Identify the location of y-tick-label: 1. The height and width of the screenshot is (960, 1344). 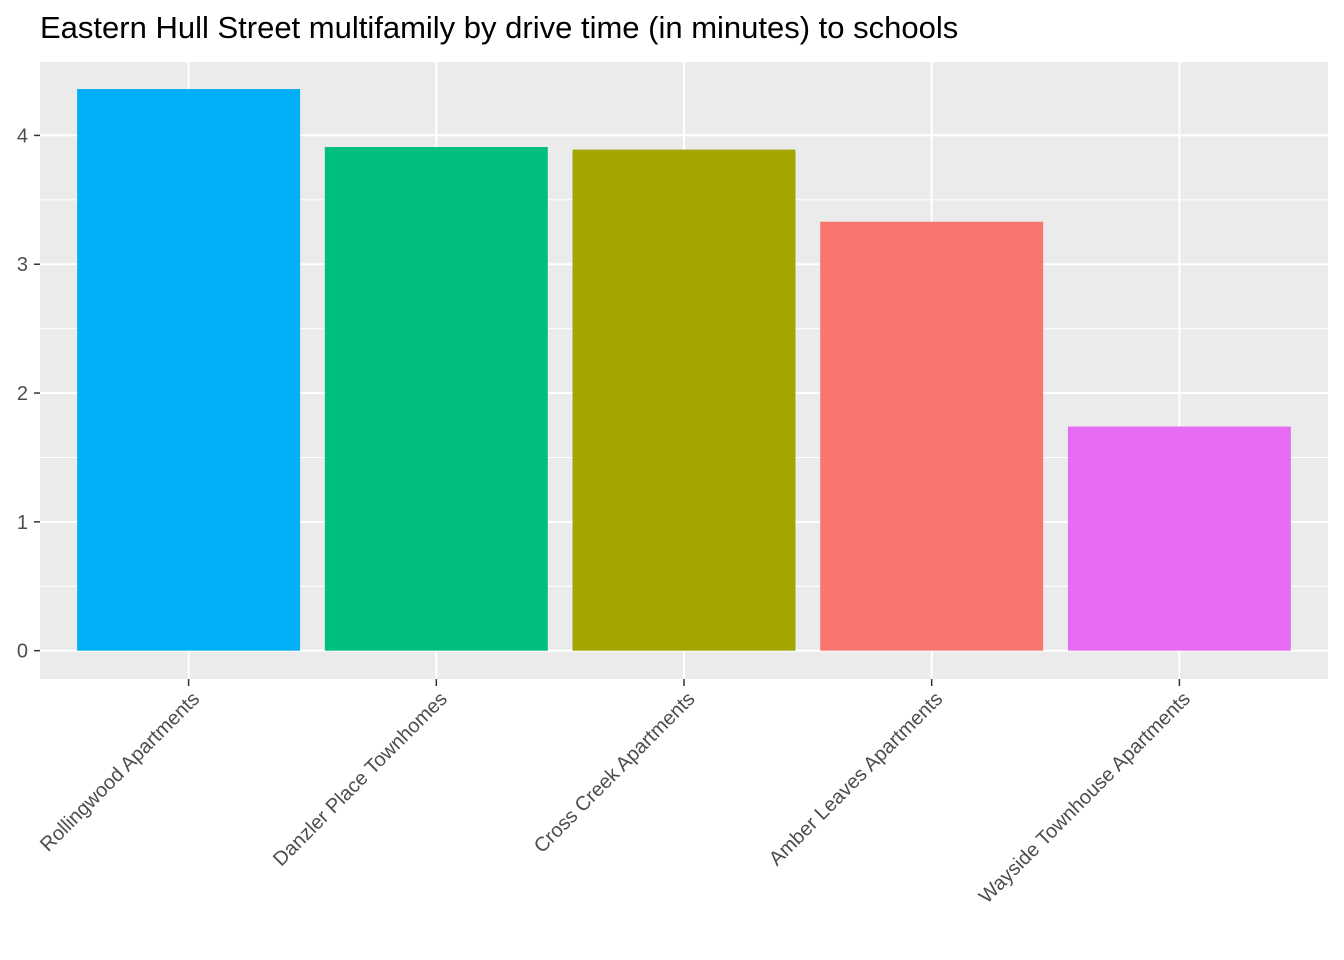
(22, 523).